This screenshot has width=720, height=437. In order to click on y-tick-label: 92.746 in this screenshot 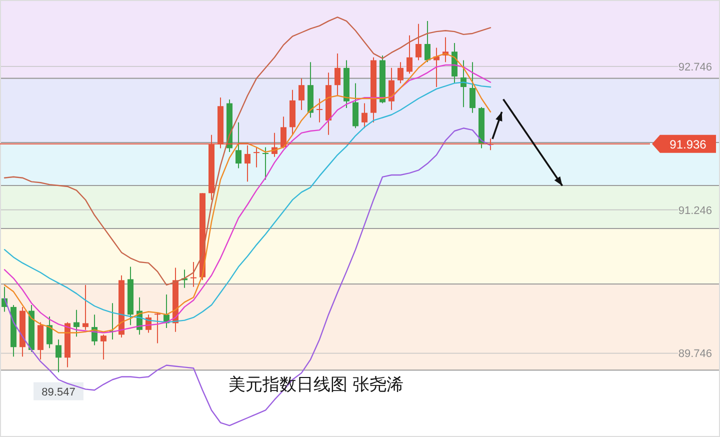, I will do `click(695, 67)`.